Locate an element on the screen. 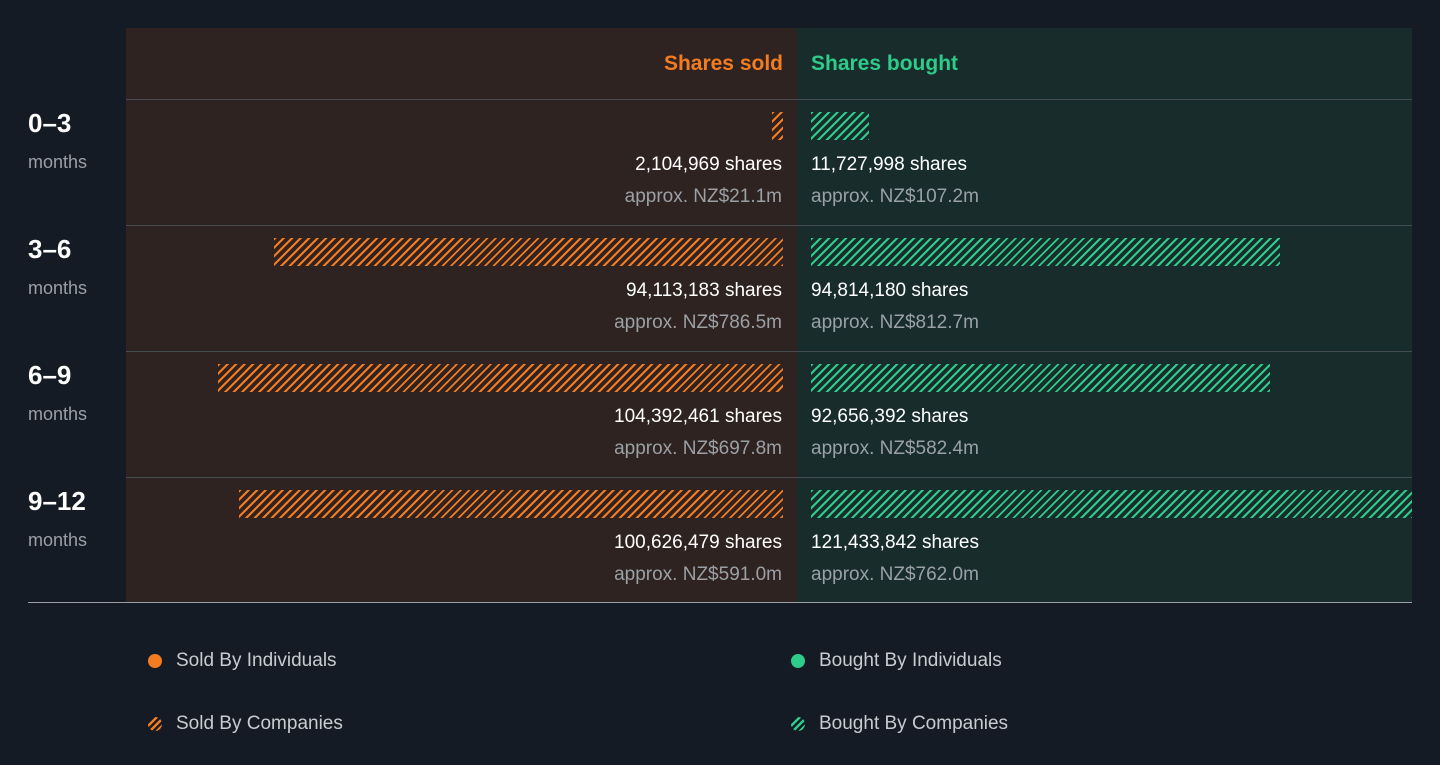 This screenshot has height=765, width=1440. legend-label: Bought By Companies is located at coordinates (914, 723).